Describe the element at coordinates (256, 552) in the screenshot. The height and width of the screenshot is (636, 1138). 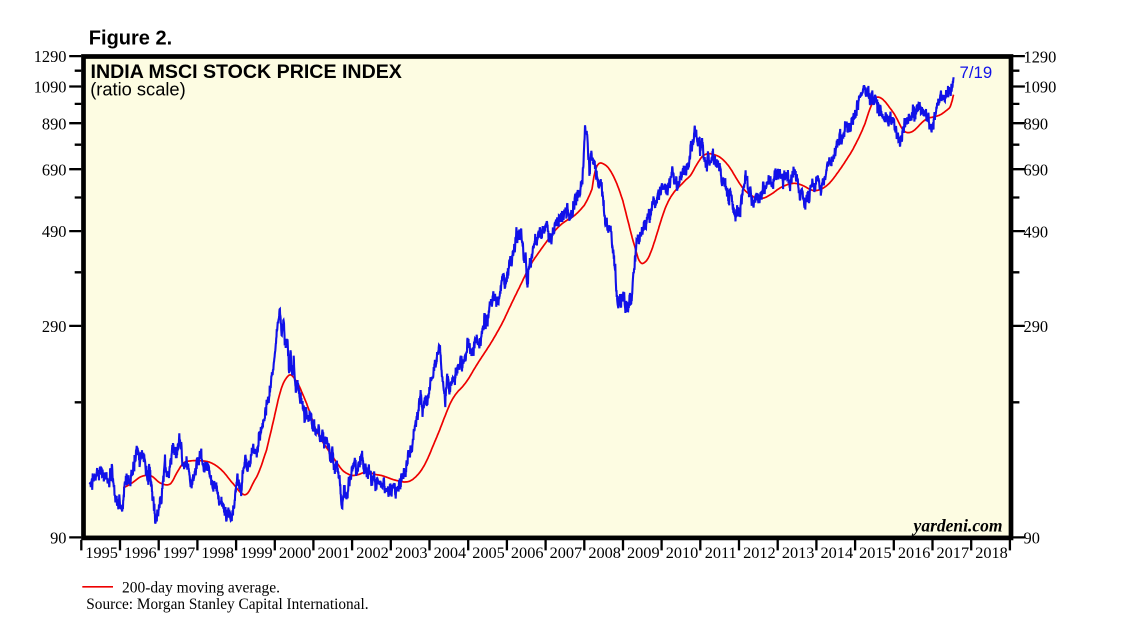
I see `svg-text: 1999` at that location.